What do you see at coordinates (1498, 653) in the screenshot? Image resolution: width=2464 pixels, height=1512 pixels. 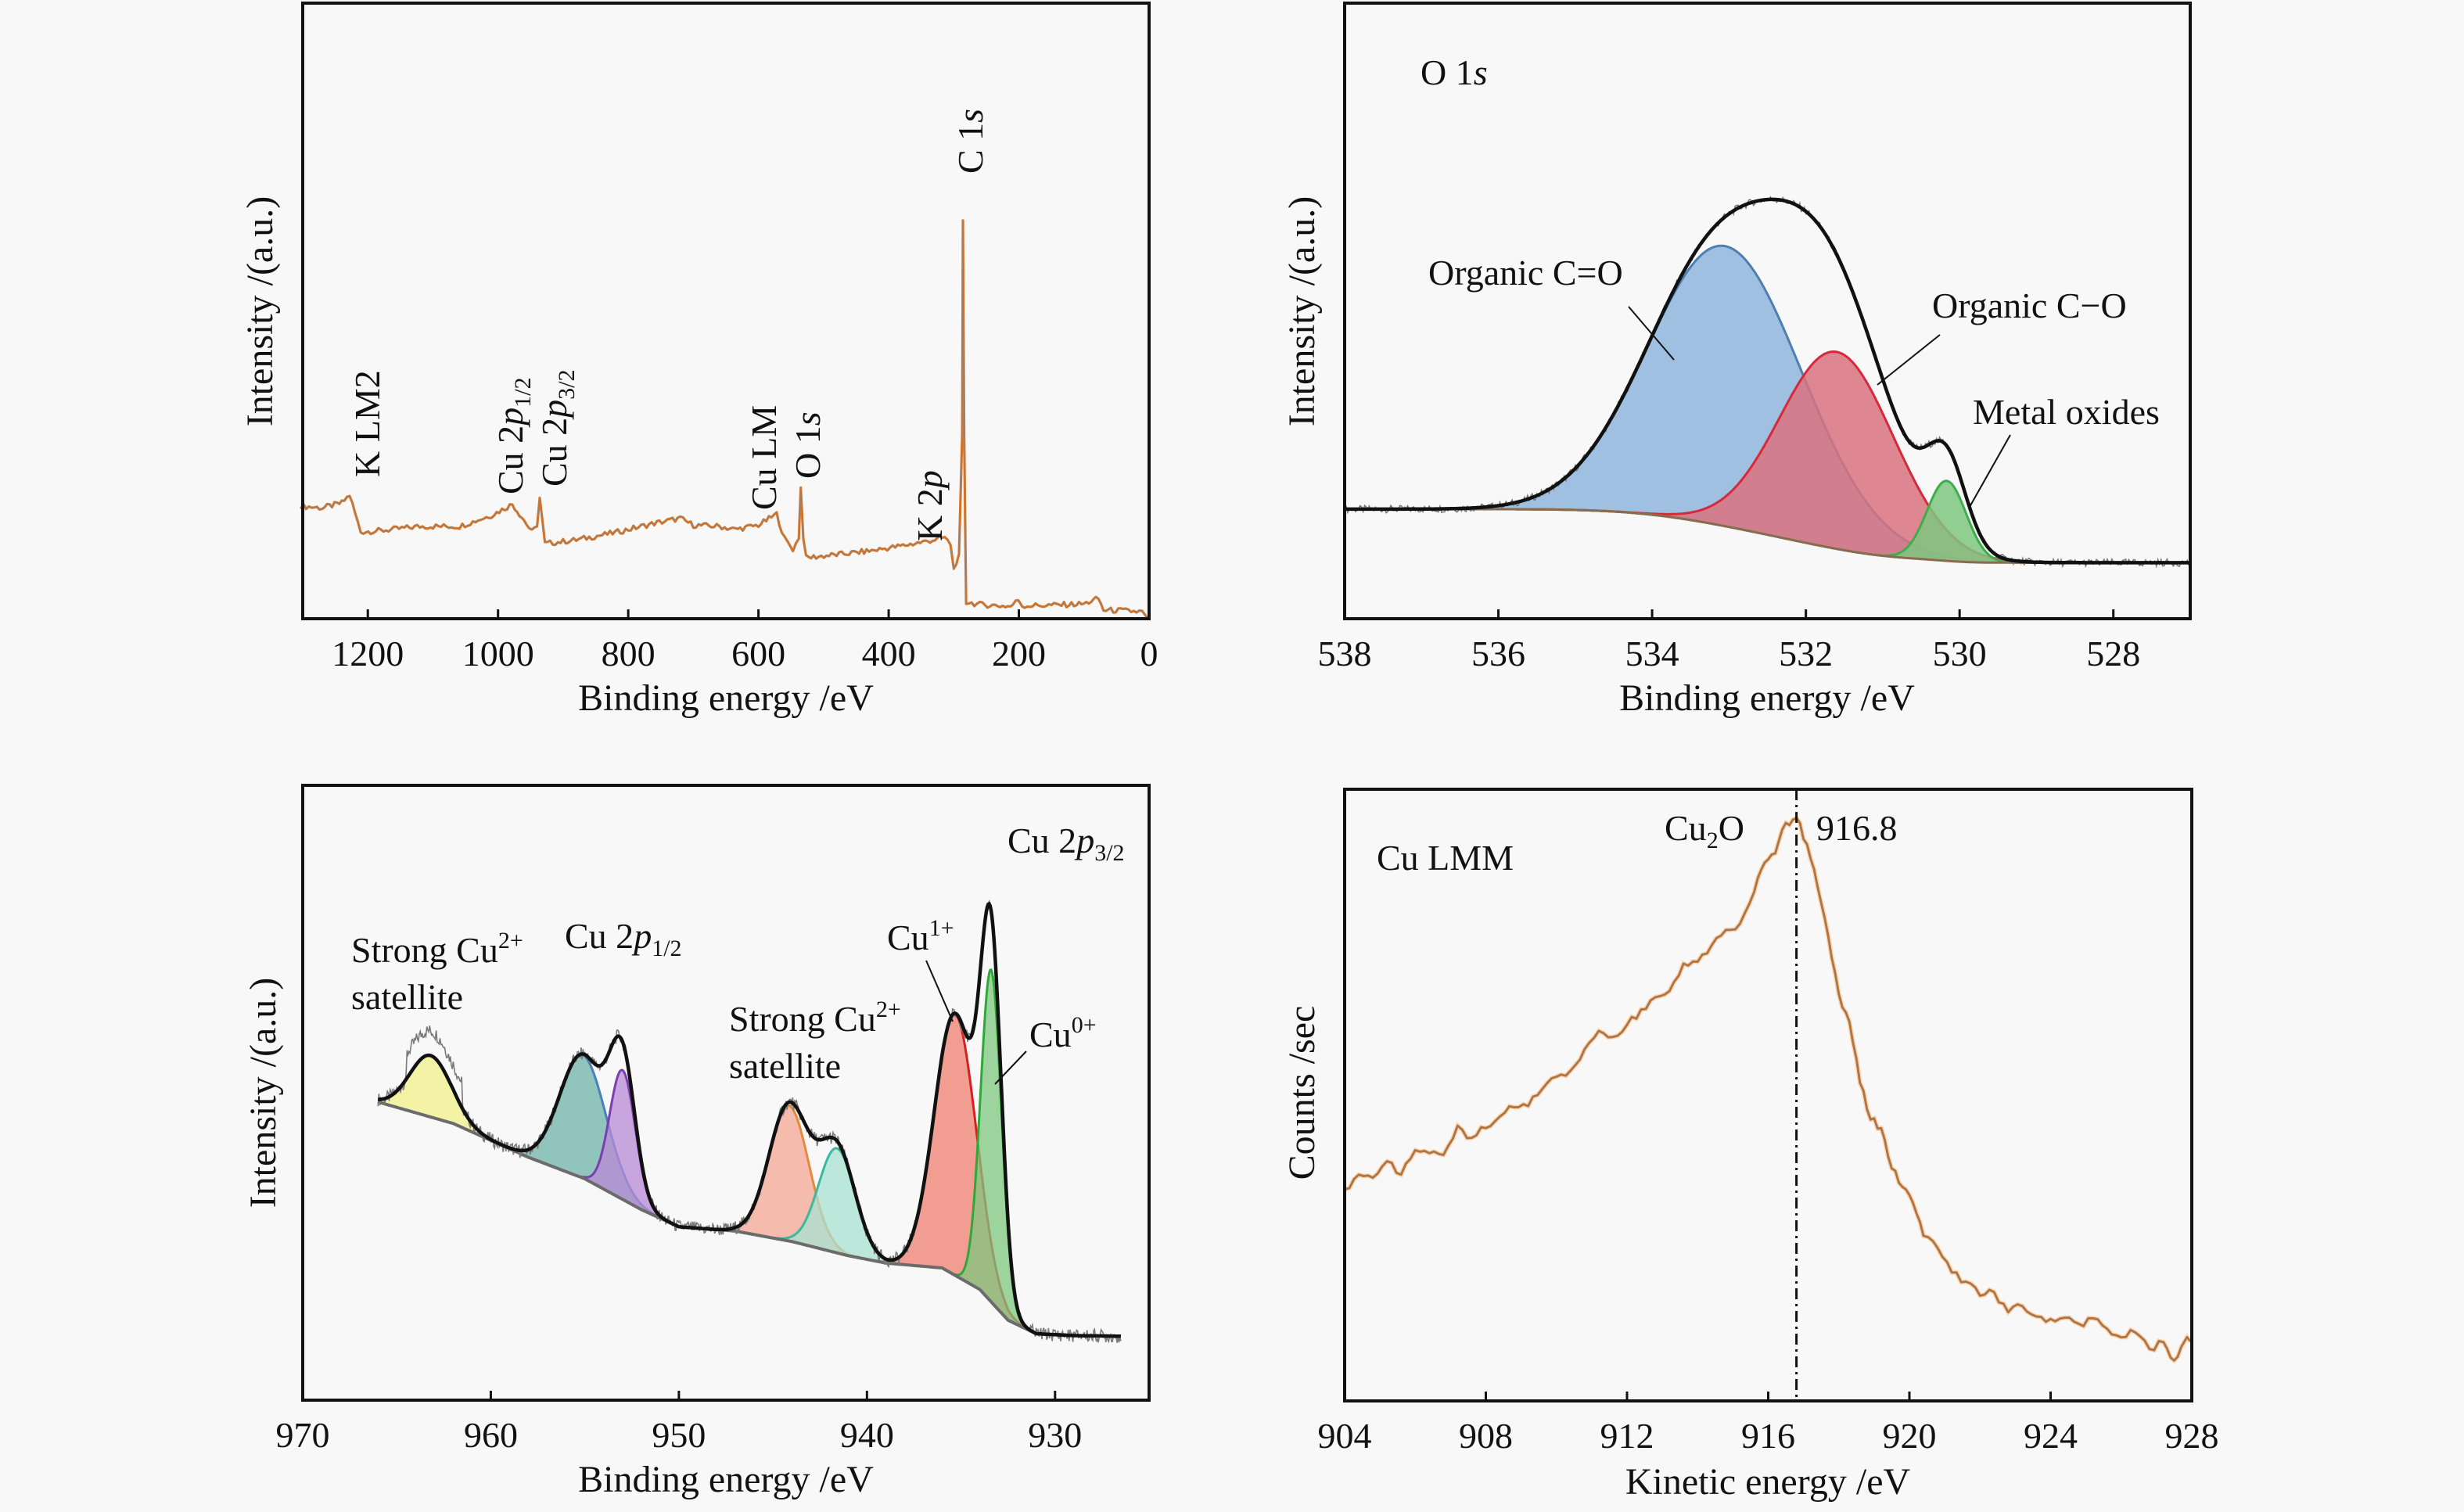 I see `x-tick-label: 536` at bounding box center [1498, 653].